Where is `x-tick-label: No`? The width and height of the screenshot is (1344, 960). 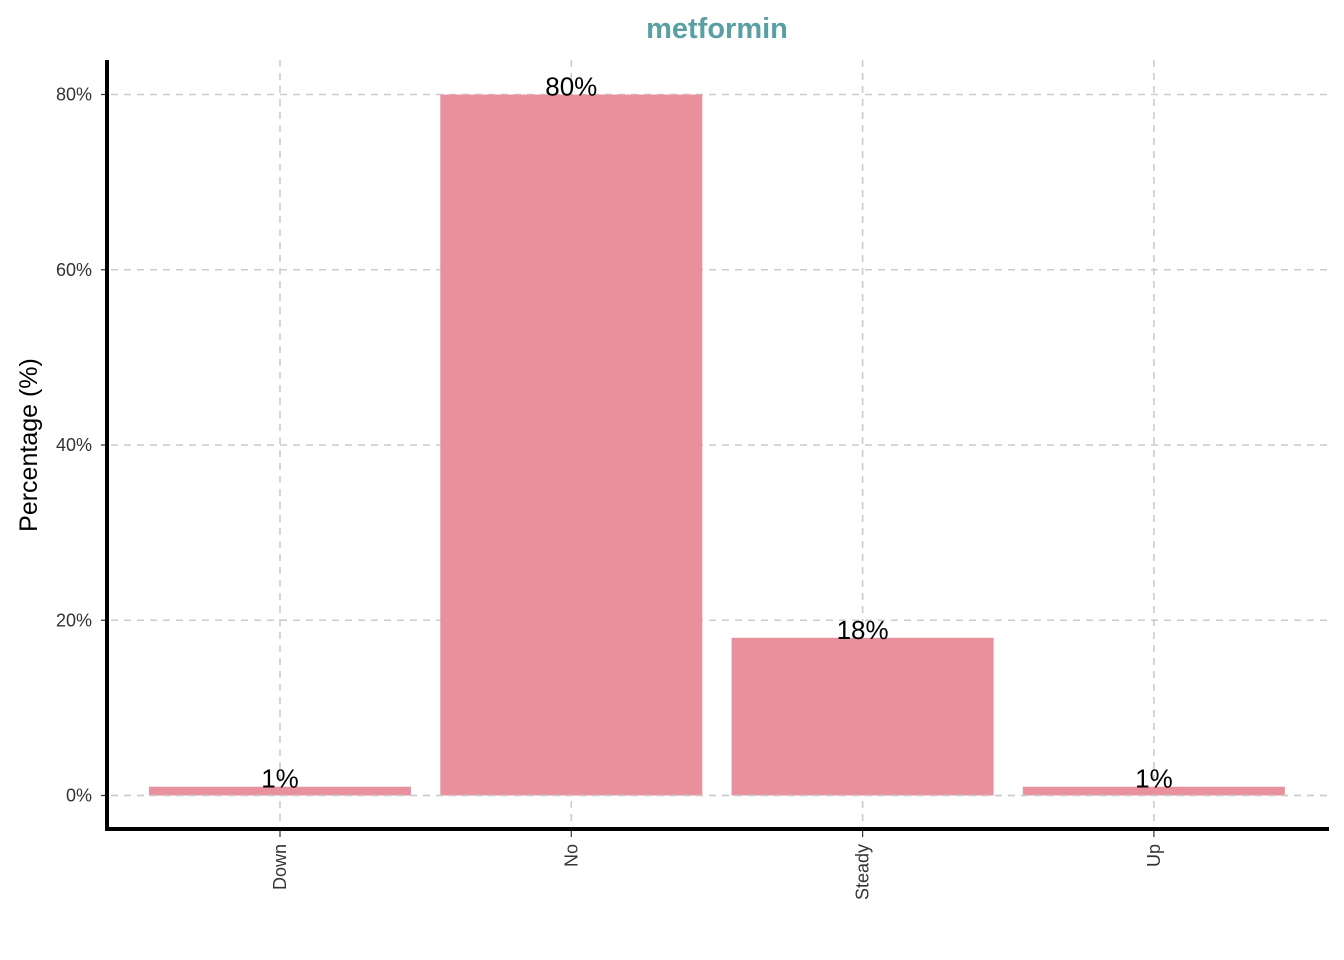 x-tick-label: No is located at coordinates (571, 855).